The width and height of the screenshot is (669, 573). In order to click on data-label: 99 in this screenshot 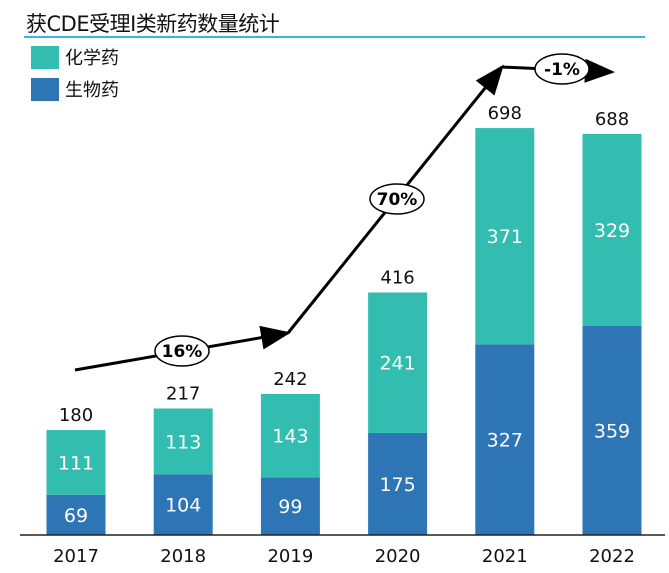, I will do `click(290, 507)`.